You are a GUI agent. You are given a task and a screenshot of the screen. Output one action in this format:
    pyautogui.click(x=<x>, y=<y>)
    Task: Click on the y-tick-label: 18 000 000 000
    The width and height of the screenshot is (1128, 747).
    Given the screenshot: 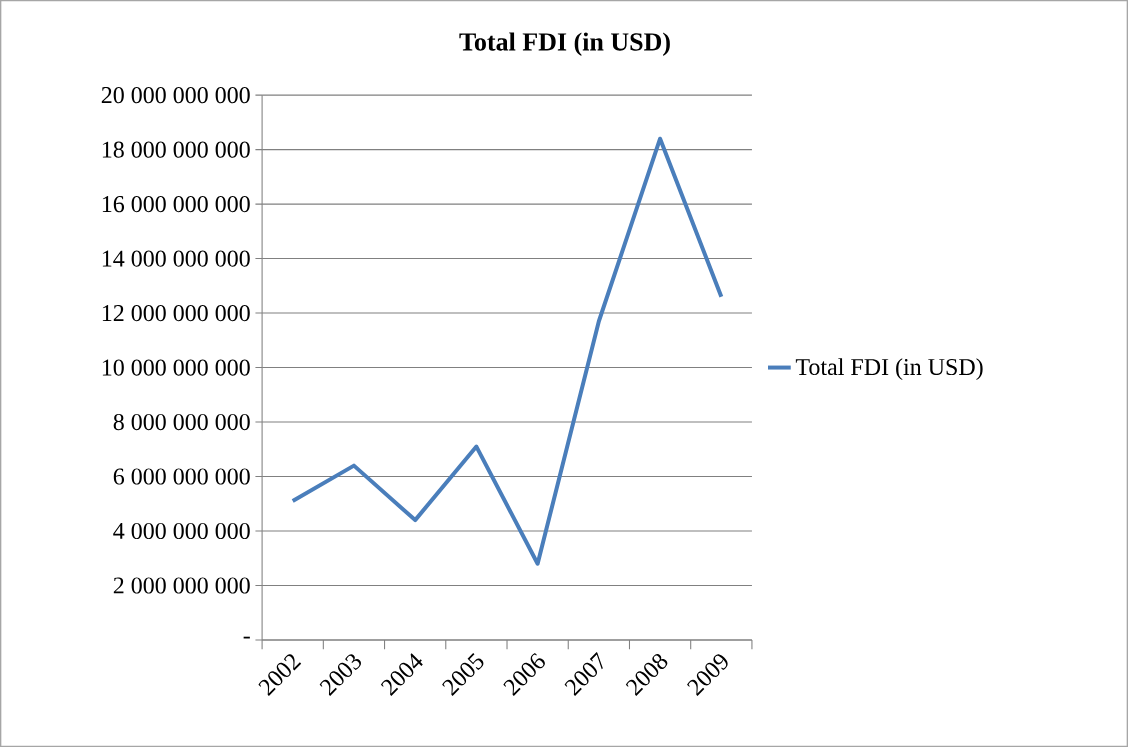 What is the action you would take?
    pyautogui.click(x=176, y=149)
    